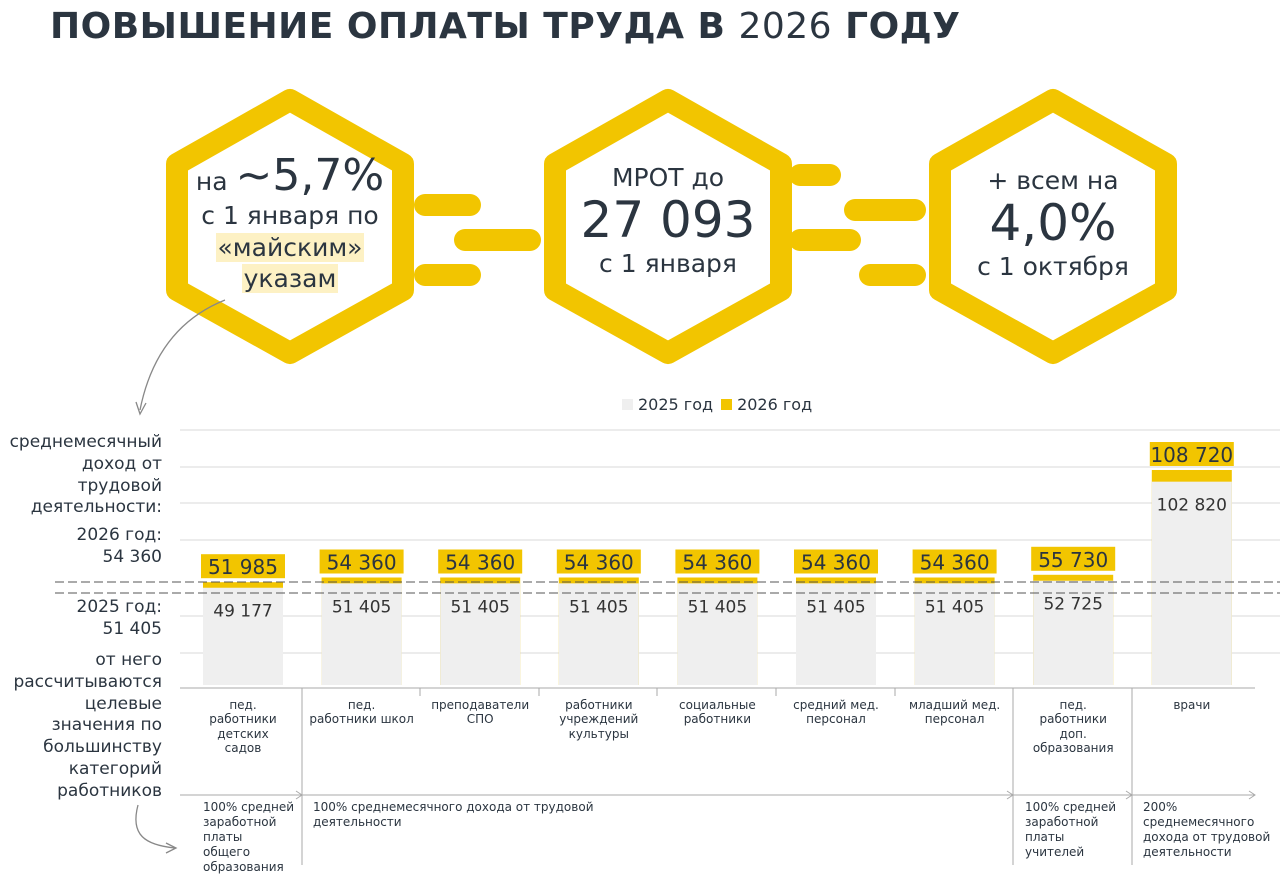  I want to click on hex-line: указам, so click(290, 278).